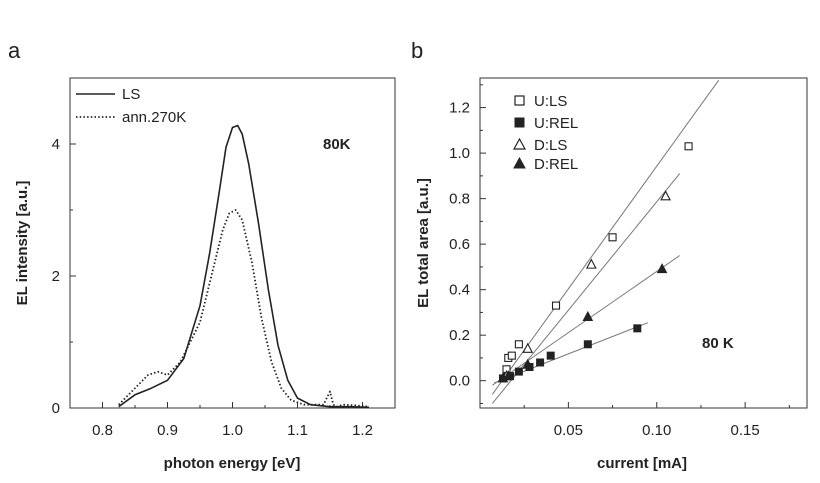 The width and height of the screenshot is (820, 483). Describe the element at coordinates (56, 408) in the screenshot. I see `panel-a-ytick-label: 0` at that location.